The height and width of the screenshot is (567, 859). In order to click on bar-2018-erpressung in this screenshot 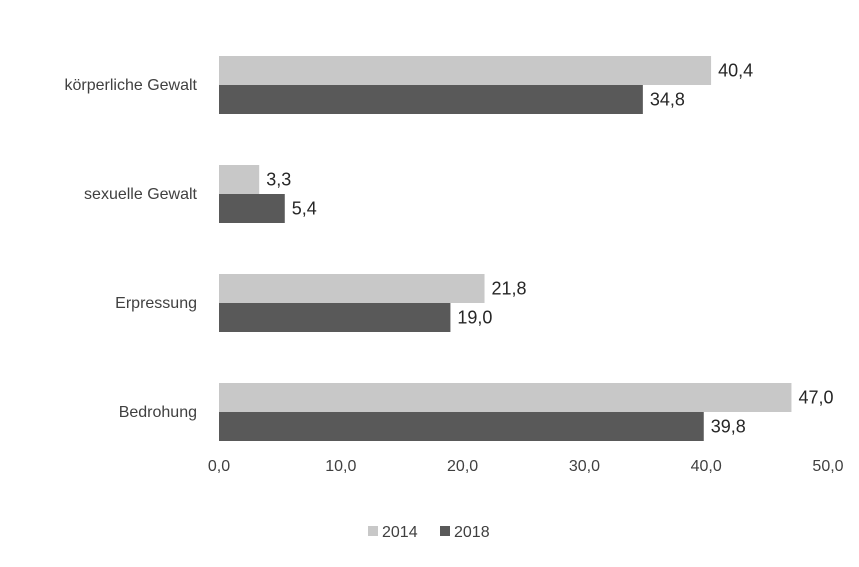, I will do `click(335, 317)`.